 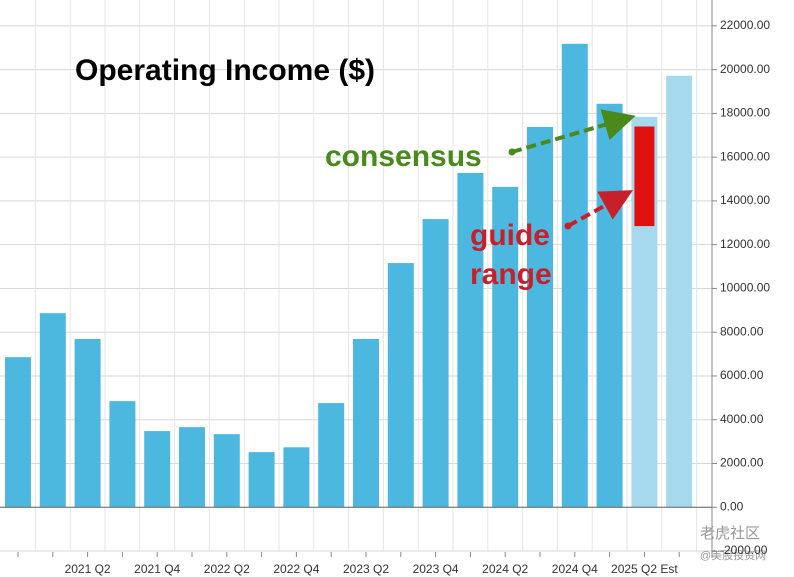 What do you see at coordinates (436, 569) in the screenshot?
I see `x-tick-label: 2023 Q4` at bounding box center [436, 569].